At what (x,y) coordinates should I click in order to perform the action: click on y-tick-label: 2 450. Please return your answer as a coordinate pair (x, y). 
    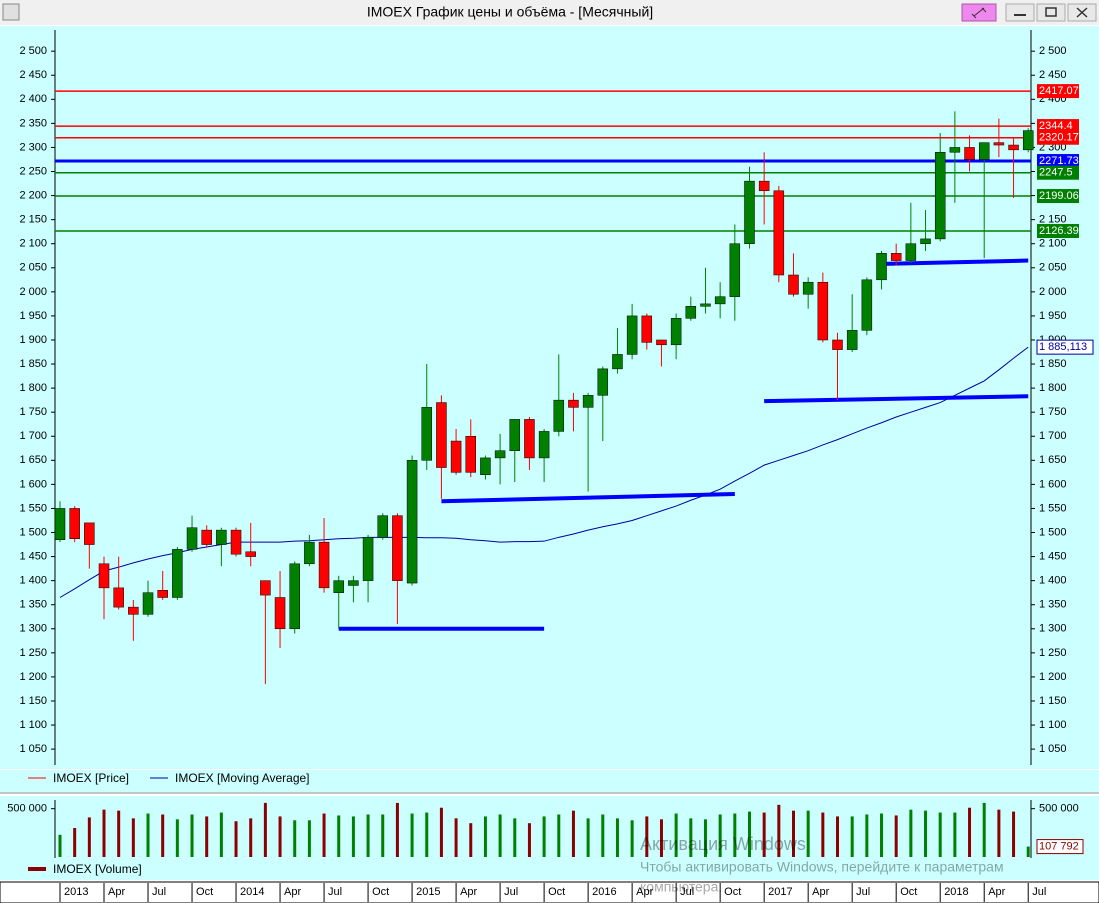
    Looking at the image, I should click on (33, 75).